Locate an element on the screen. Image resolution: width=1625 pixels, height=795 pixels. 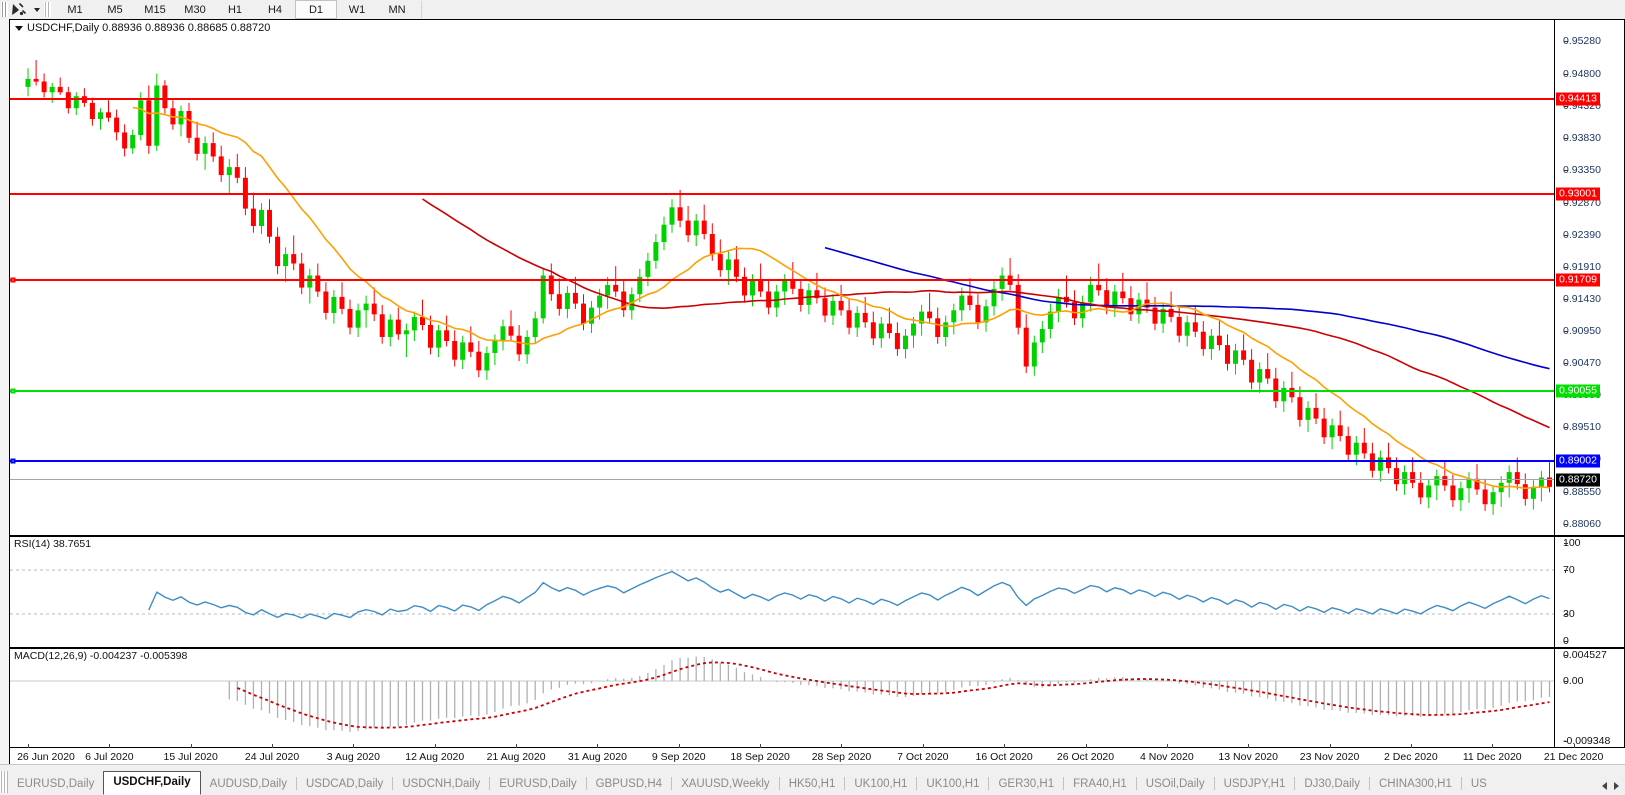
date-tick-label: 2 Dec 2020 is located at coordinates (1411, 757).